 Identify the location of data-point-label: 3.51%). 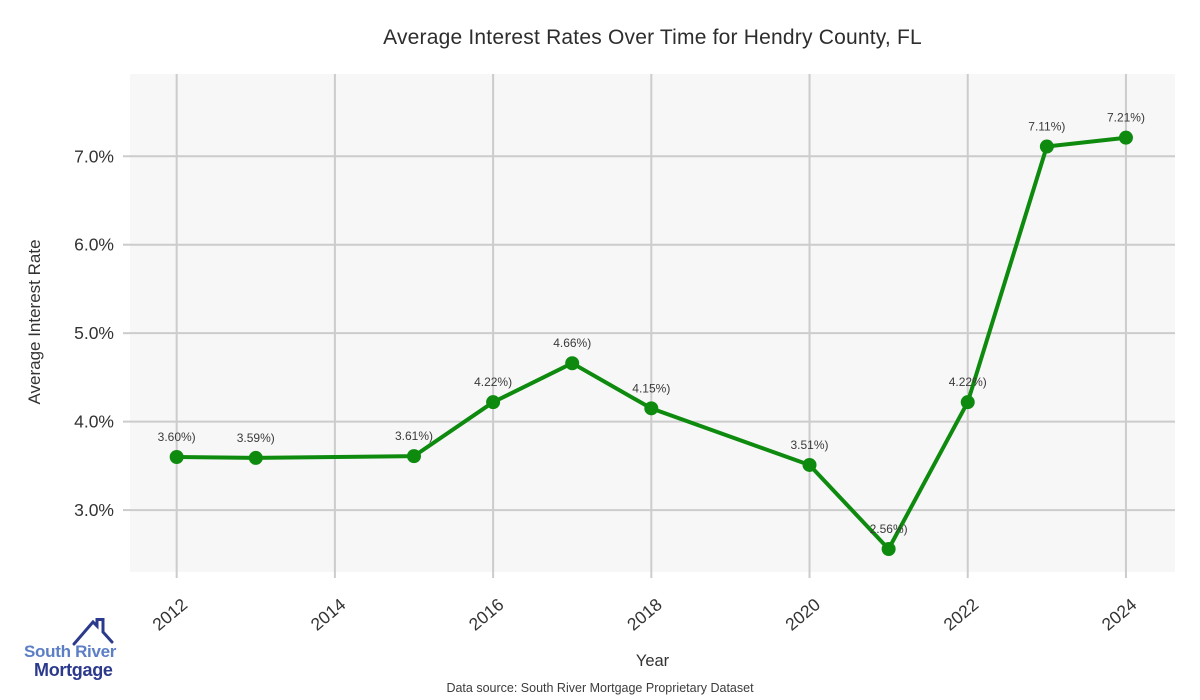
(810, 445).